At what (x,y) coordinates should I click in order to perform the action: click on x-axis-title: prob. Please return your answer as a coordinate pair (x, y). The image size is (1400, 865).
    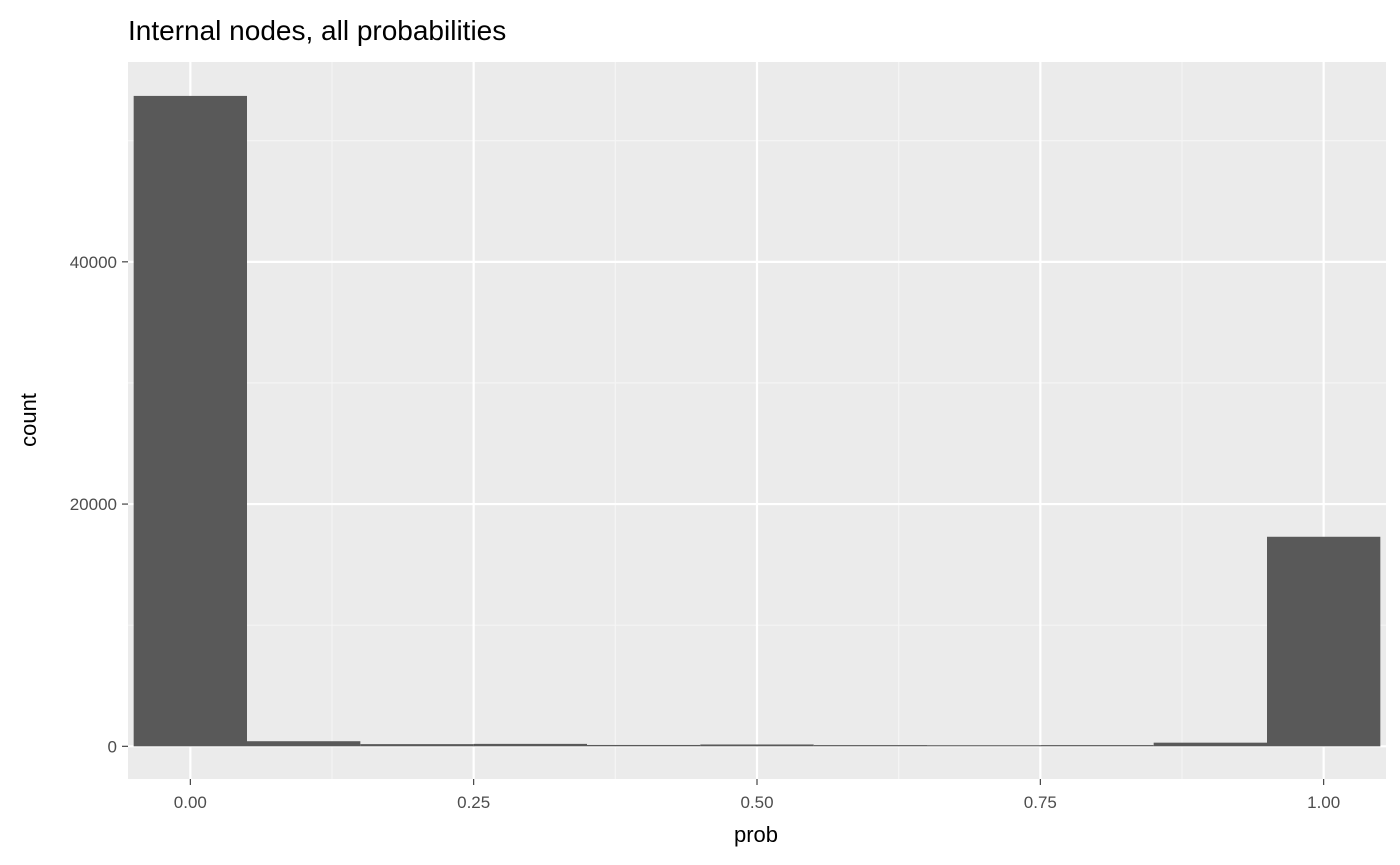
    Looking at the image, I should click on (756, 834).